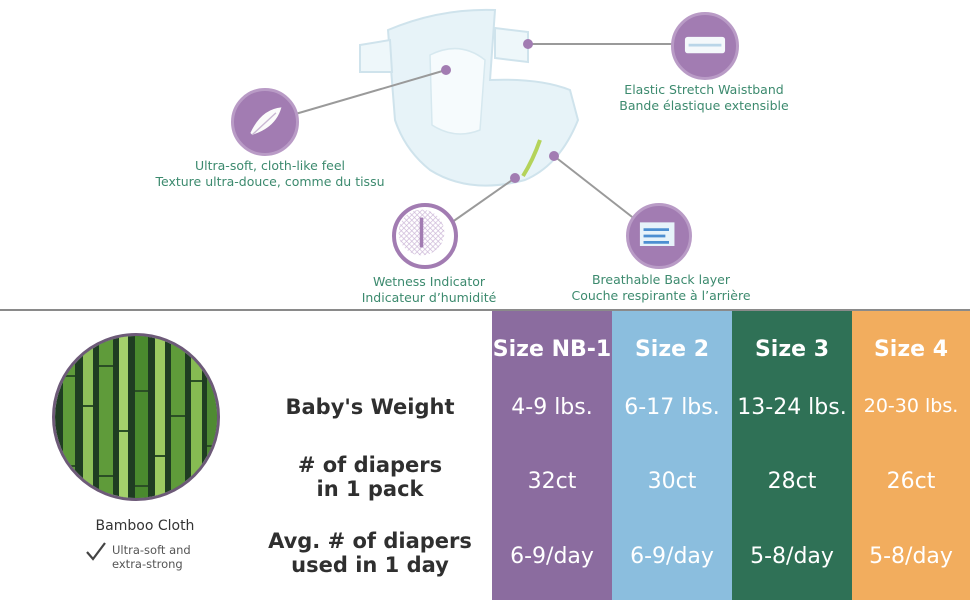 The width and height of the screenshot is (970, 600). I want to click on soft-caption-en: Ultra-soft, cloth-like feel, so click(269, 165).